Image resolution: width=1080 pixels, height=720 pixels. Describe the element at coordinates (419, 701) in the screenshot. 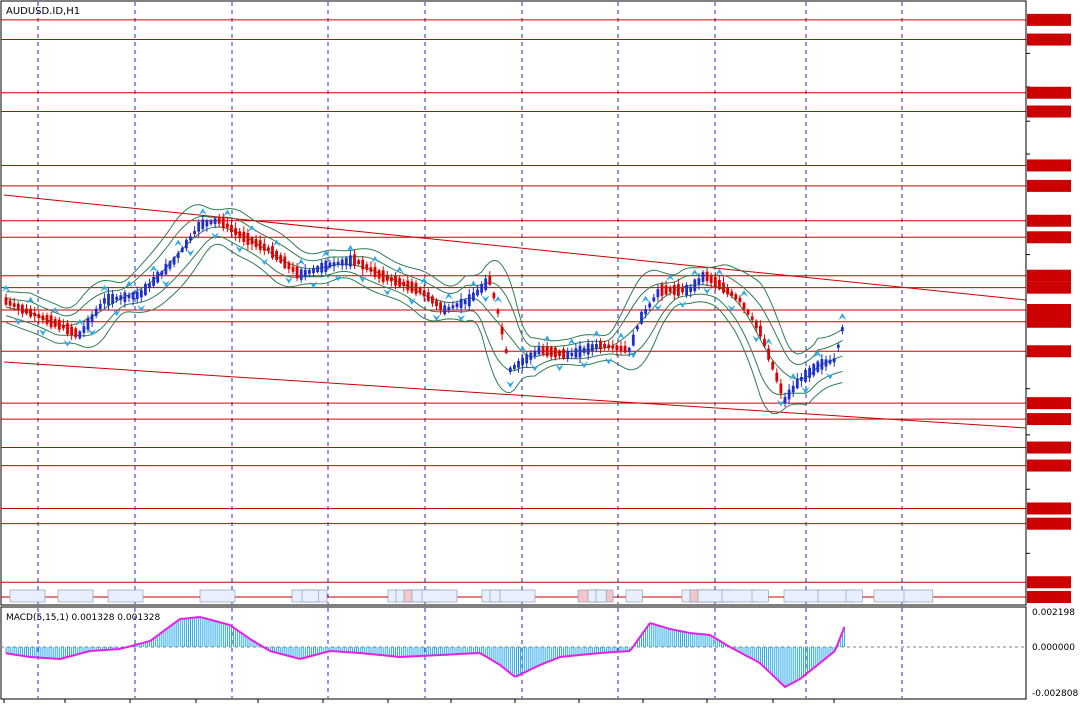

I see `time-axis` at that location.